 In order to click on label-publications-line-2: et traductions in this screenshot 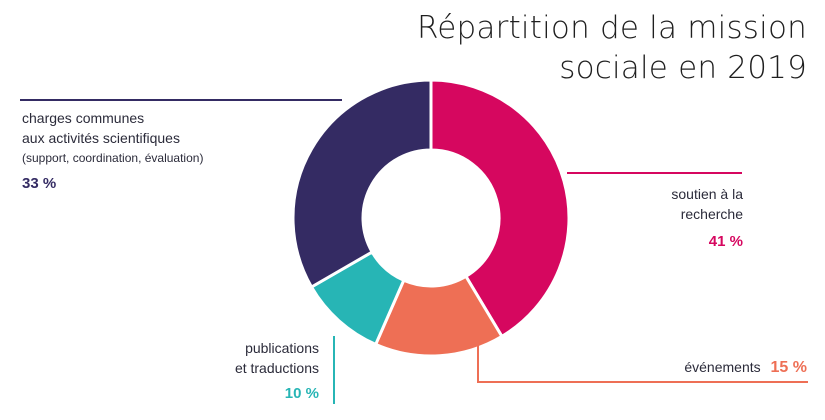, I will do `click(276, 368)`.